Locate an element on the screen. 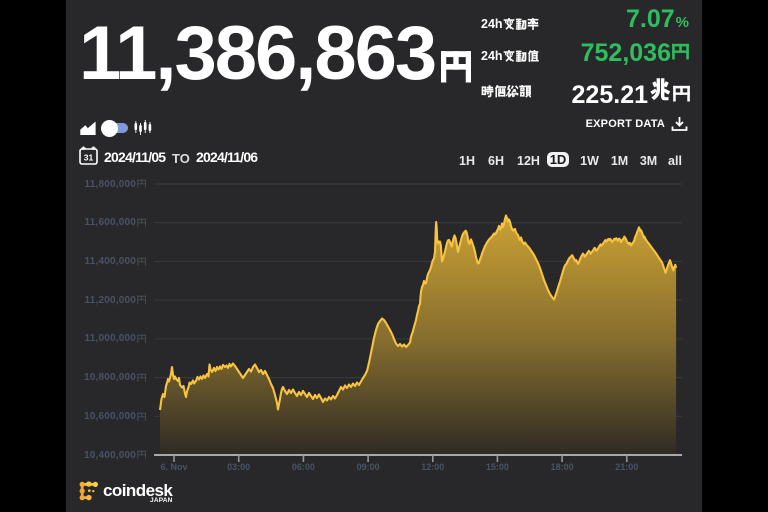 This screenshot has width=768, height=512. svg-text: 06:00 is located at coordinates (303, 467).